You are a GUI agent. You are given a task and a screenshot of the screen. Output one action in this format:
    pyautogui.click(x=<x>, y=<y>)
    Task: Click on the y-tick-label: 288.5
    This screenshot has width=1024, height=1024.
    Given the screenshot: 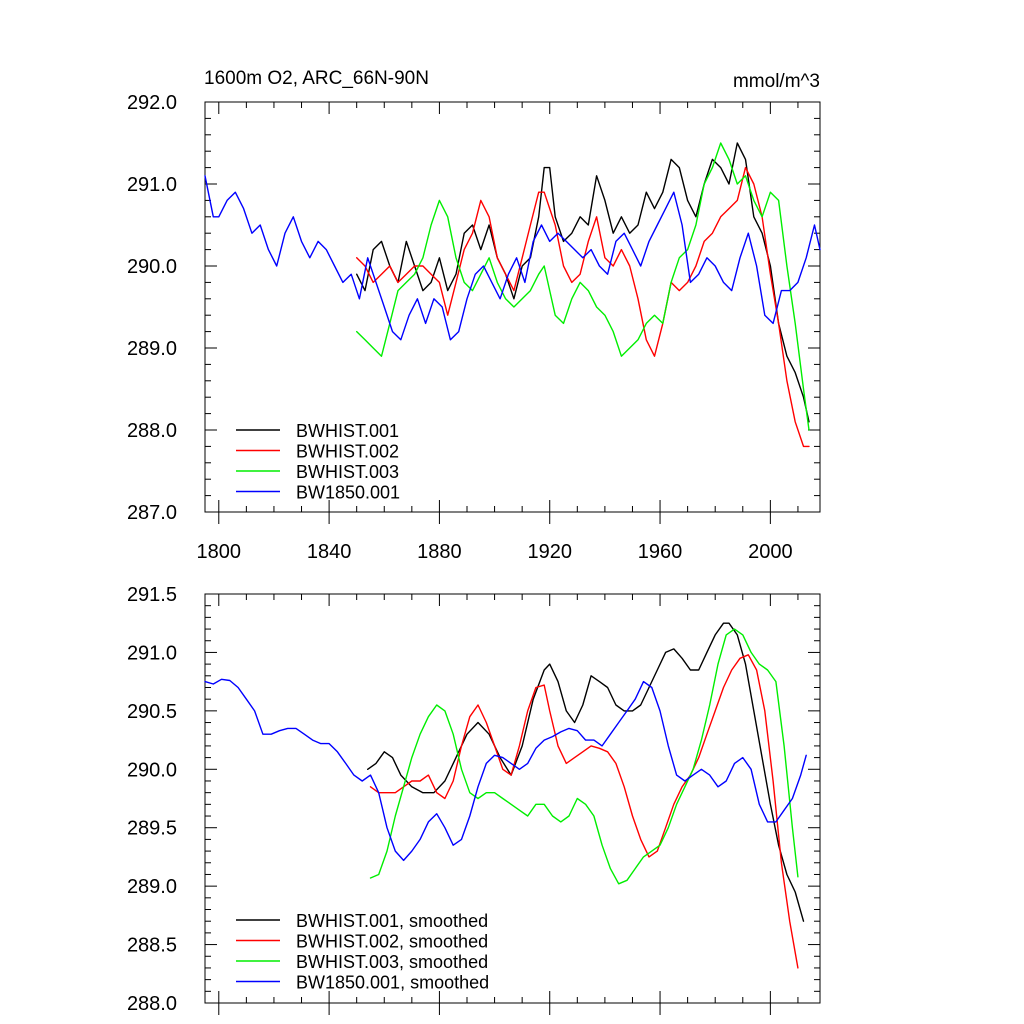 What is the action you would take?
    pyautogui.click(x=152, y=946)
    